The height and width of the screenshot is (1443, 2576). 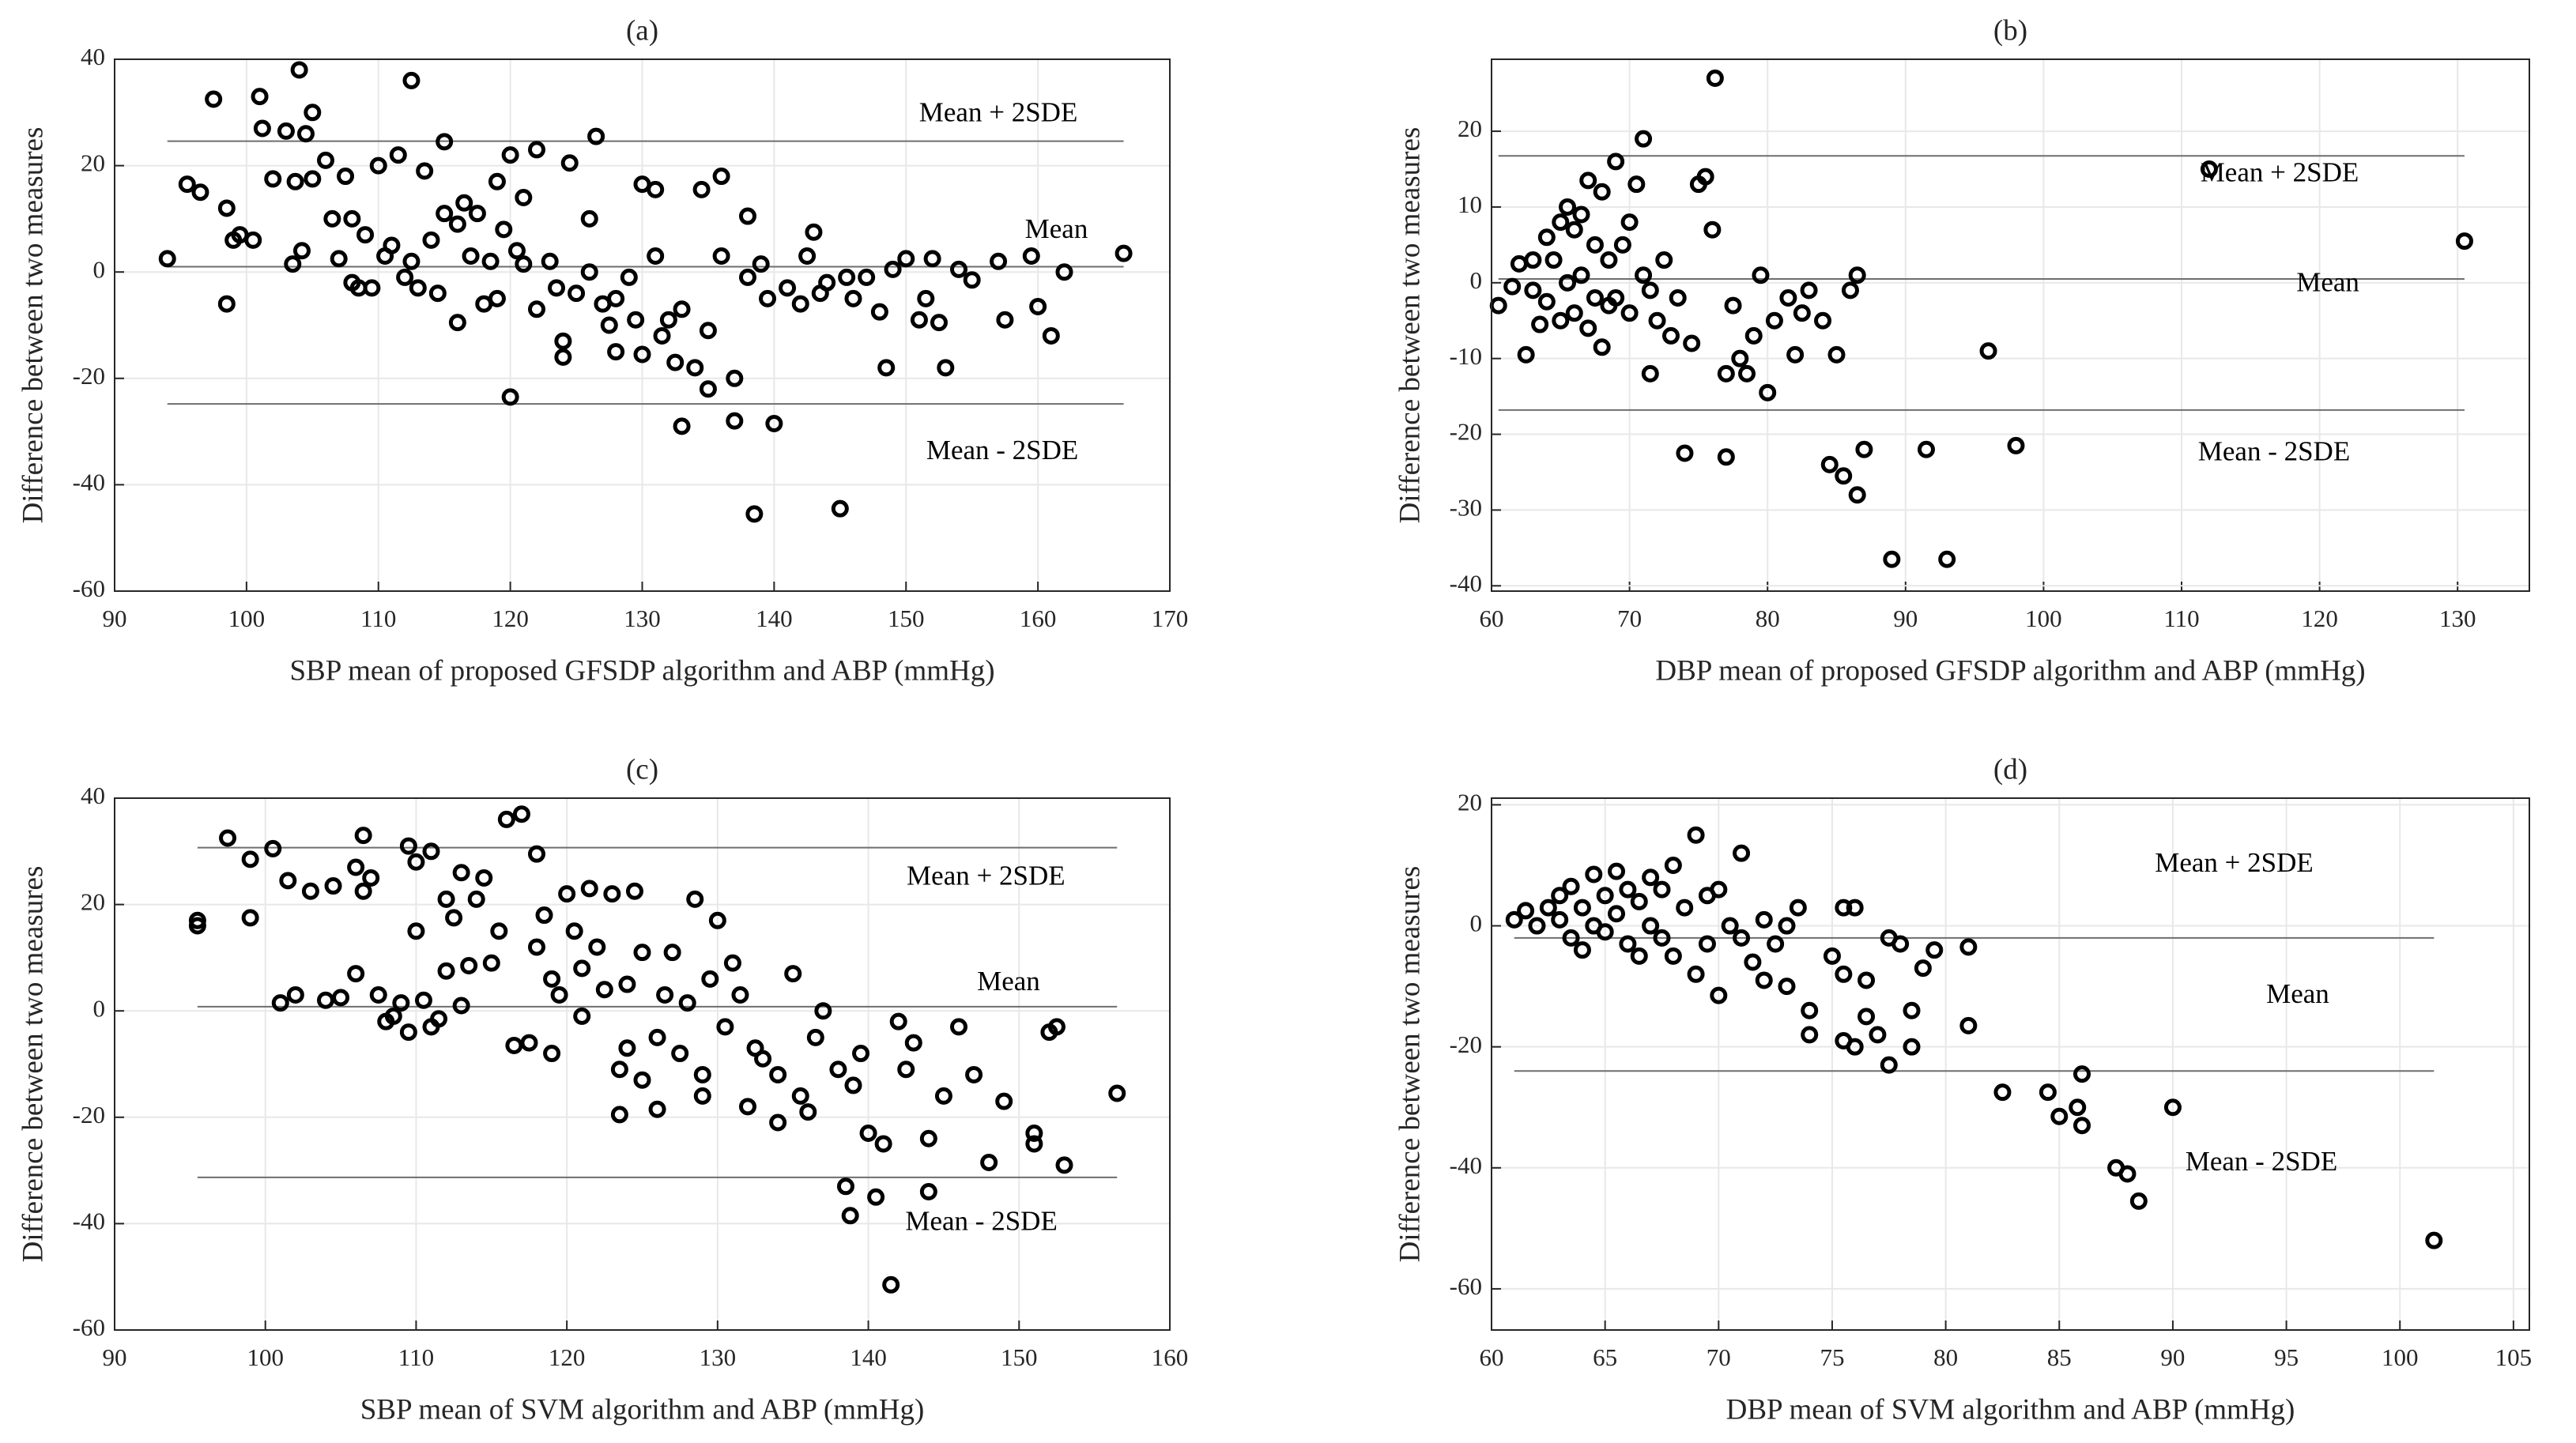 I want to click on y-tick-label: 0, so click(x=1476, y=280).